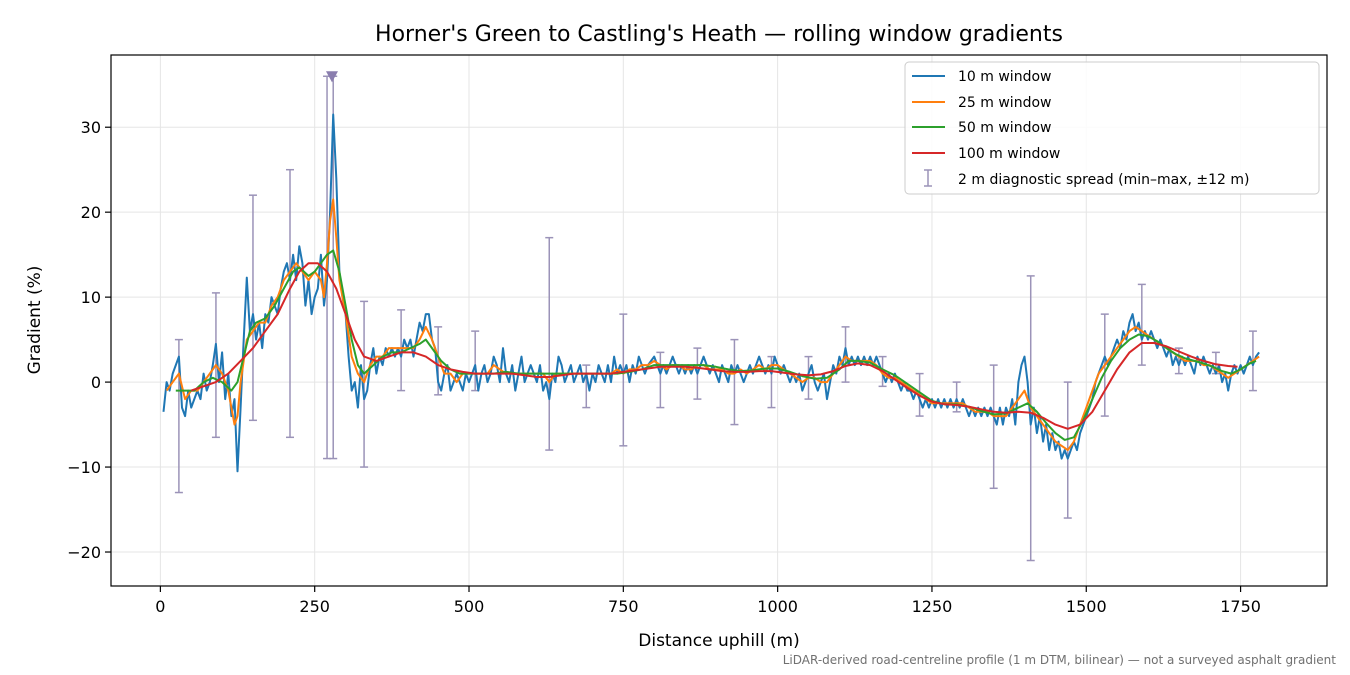  What do you see at coordinates (91, 212) in the screenshot?
I see `y-tick-label: 20` at bounding box center [91, 212].